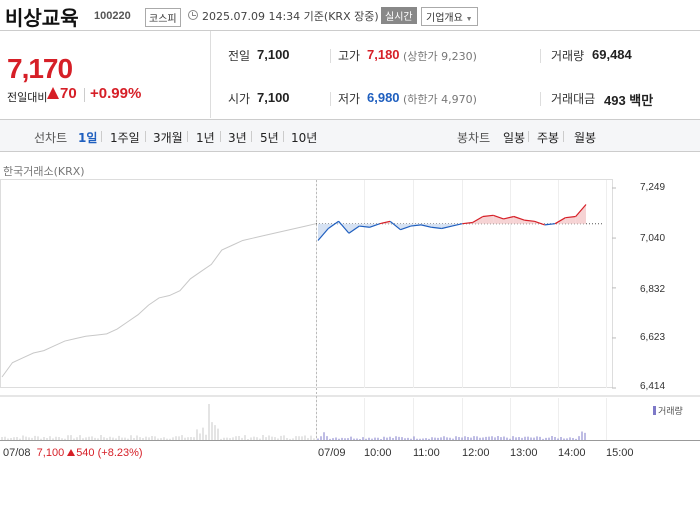  I want to click on volume-bars, so click(293, 422).